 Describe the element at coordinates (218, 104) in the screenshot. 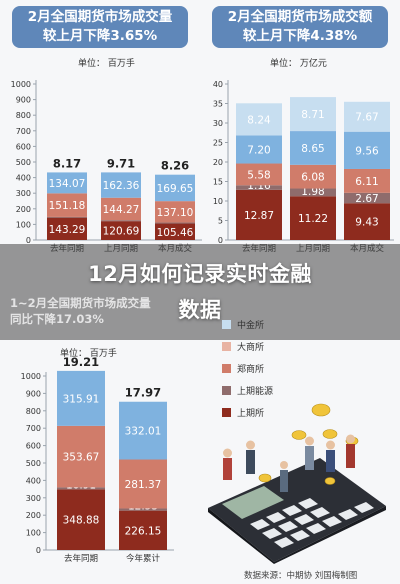

I see `y-tick-label: 35` at that location.